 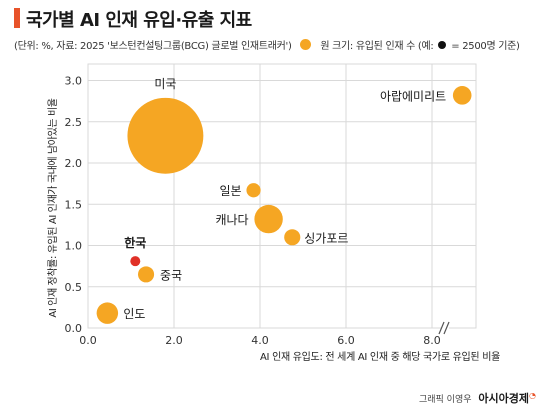 What do you see at coordinates (88, 340) in the screenshot?
I see `x-tick-label: 0.0` at bounding box center [88, 340].